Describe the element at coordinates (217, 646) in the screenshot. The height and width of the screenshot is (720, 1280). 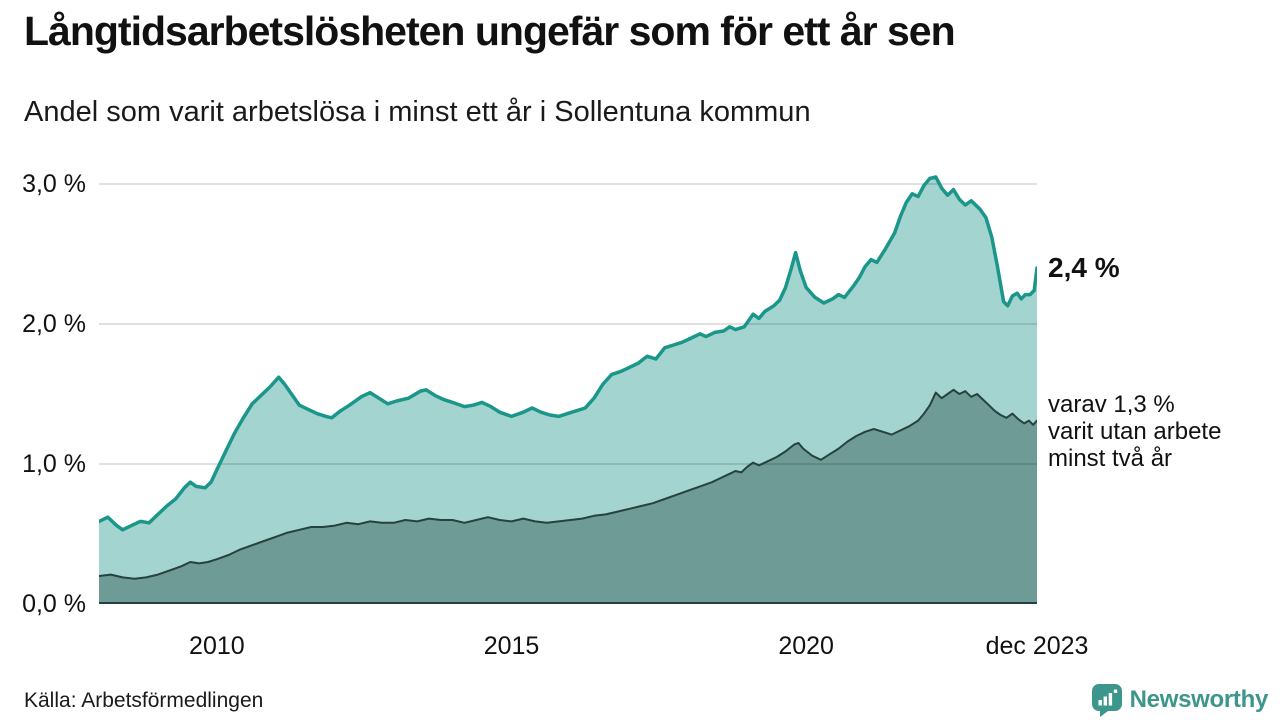
I see `x-tick-label: 2010` at that location.